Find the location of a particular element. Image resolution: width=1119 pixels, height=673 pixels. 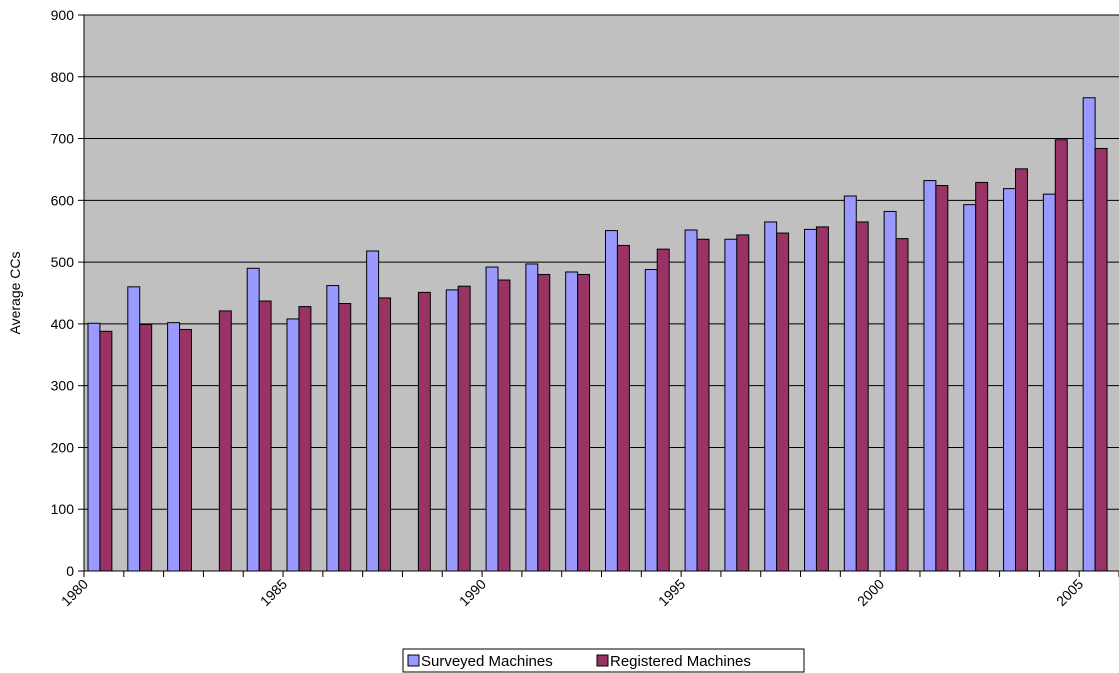

x-tick-label: 1985 is located at coordinates (273, 592).